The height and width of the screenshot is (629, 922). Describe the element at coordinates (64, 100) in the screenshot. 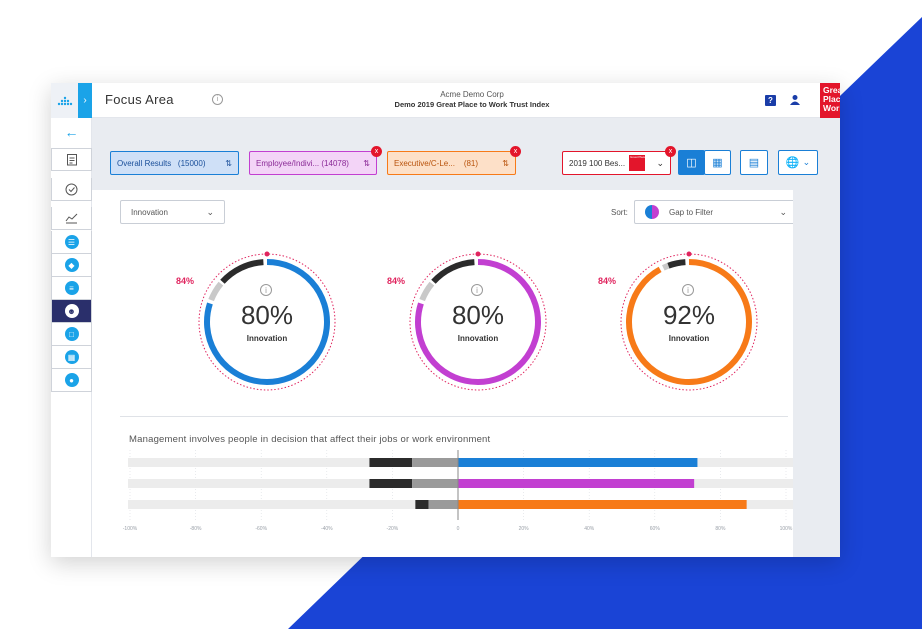

I see `app-logo-icon` at that location.